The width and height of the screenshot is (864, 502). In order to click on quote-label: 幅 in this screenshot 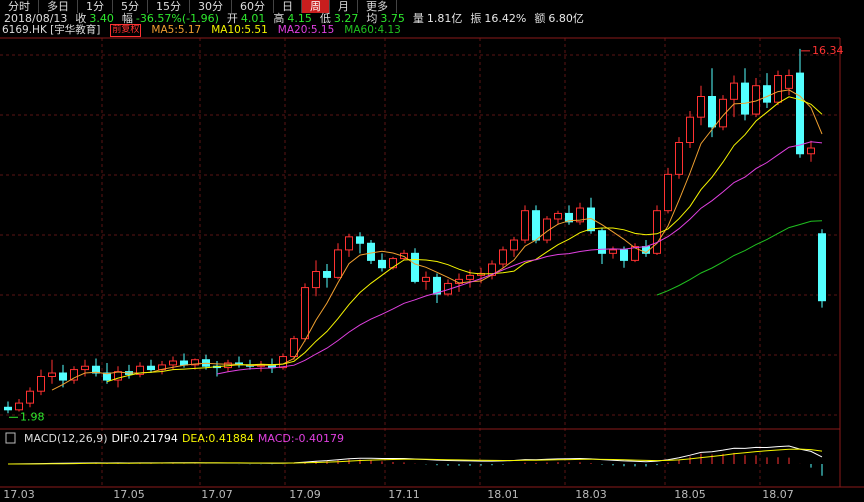, I will do `click(127, 18)`.